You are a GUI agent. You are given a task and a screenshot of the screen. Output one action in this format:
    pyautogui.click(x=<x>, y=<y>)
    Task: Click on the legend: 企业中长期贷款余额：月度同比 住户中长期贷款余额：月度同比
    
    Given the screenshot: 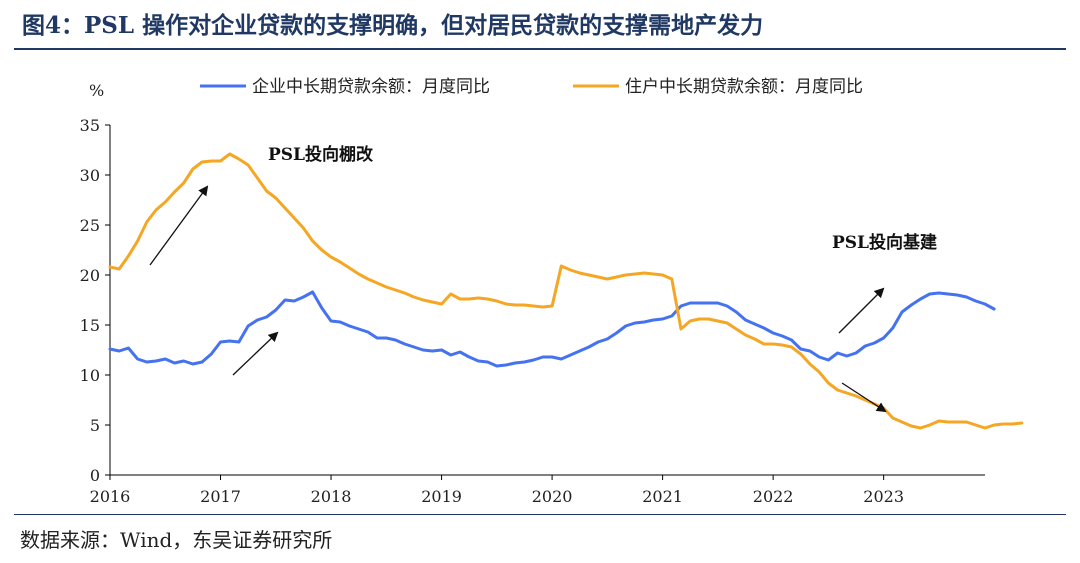 What is the action you would take?
    pyautogui.click(x=531, y=87)
    